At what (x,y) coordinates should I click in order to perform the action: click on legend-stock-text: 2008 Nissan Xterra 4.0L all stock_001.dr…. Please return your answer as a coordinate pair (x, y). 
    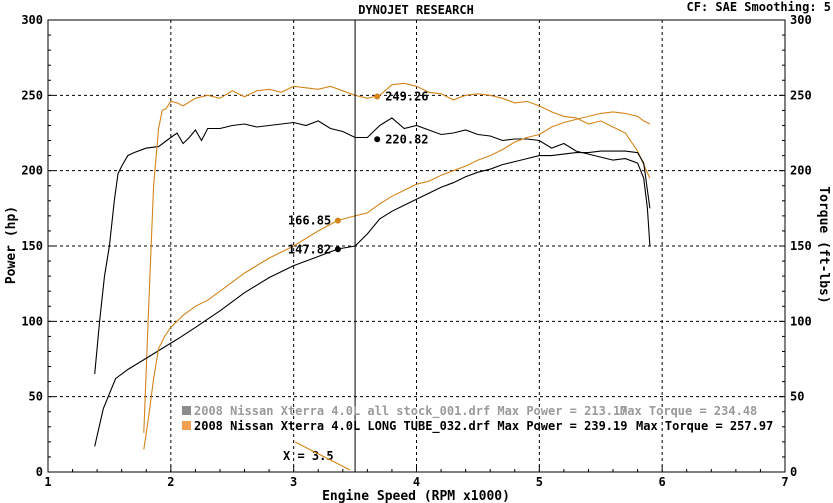
    Looking at the image, I should click on (410, 411).